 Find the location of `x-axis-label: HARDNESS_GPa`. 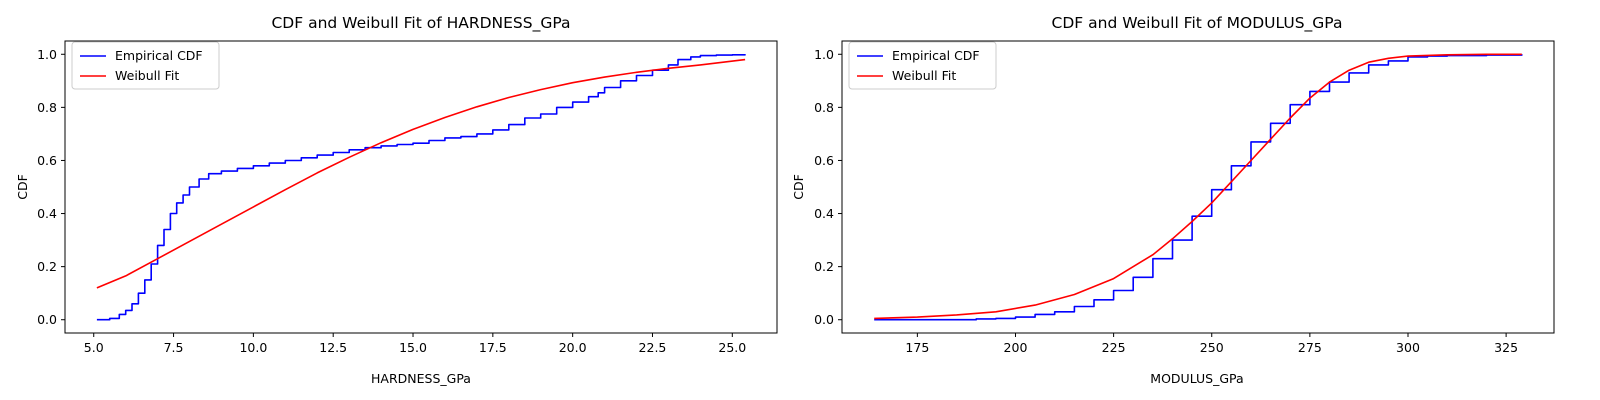

x-axis-label: HARDNESS_GPa is located at coordinates (421, 378).